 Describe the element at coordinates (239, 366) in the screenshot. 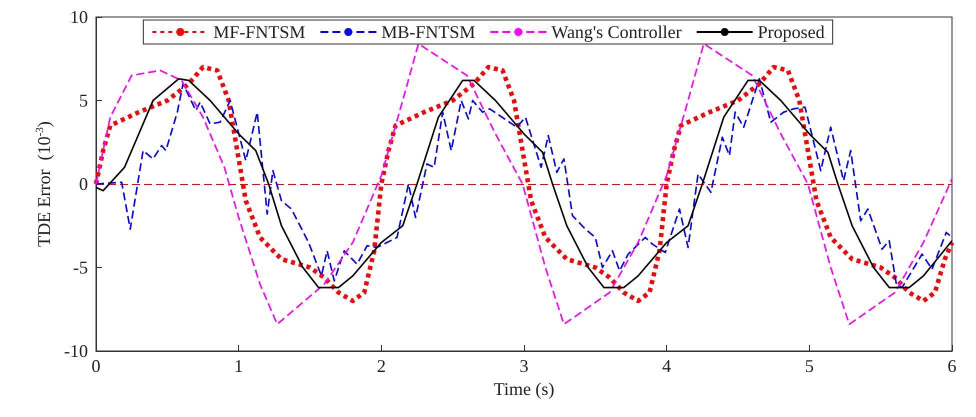

I see `x-tick-label: 1` at that location.